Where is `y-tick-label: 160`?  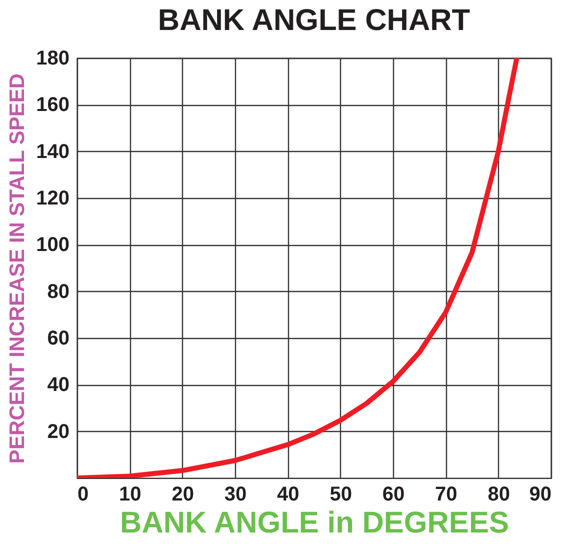
y-tick-label: 160 is located at coordinates (53, 105).